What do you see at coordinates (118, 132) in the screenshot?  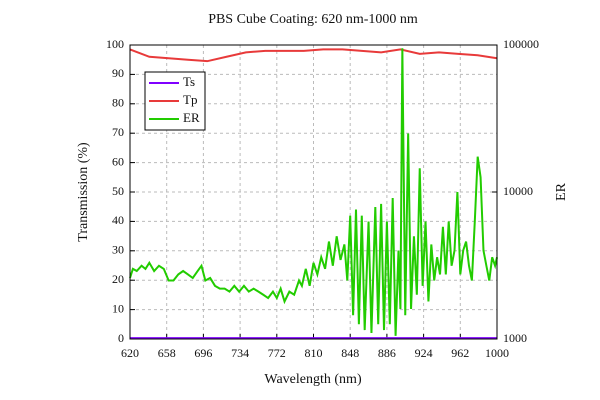 I see `y-tick-label: 70` at bounding box center [118, 132].